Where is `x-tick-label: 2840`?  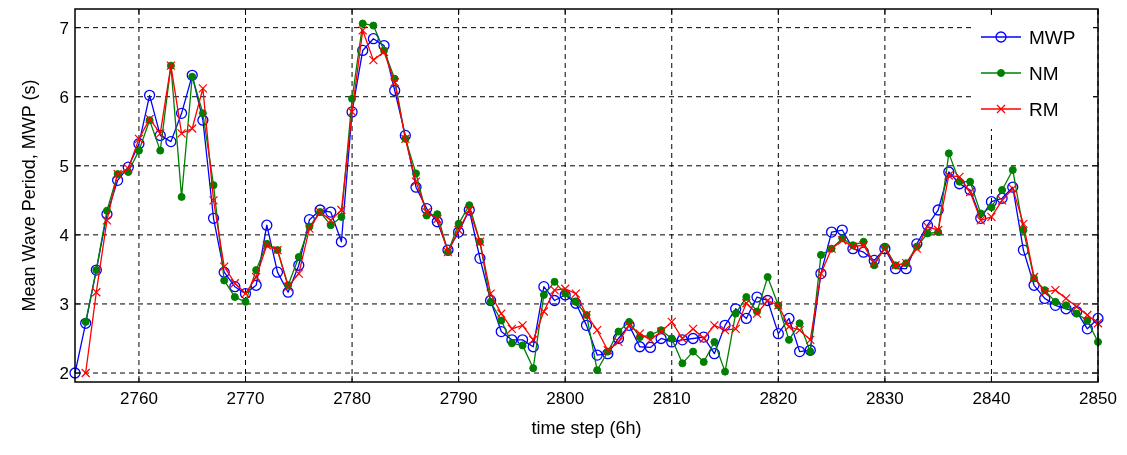 x-tick-label: 2840 is located at coordinates (991, 398).